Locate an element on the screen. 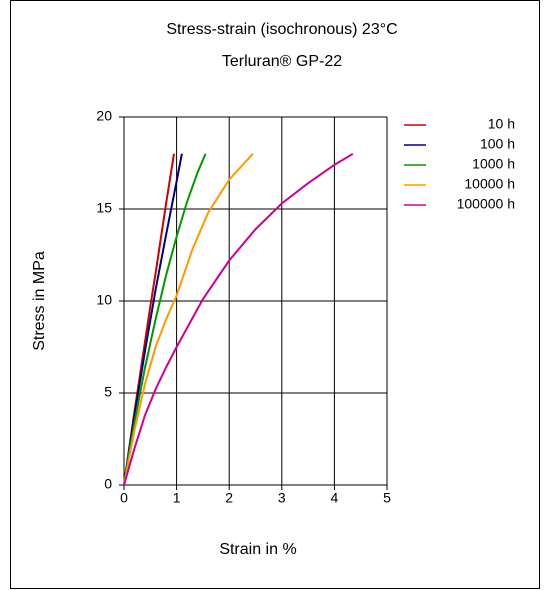  y-tick-label: 10 is located at coordinates (104, 300).